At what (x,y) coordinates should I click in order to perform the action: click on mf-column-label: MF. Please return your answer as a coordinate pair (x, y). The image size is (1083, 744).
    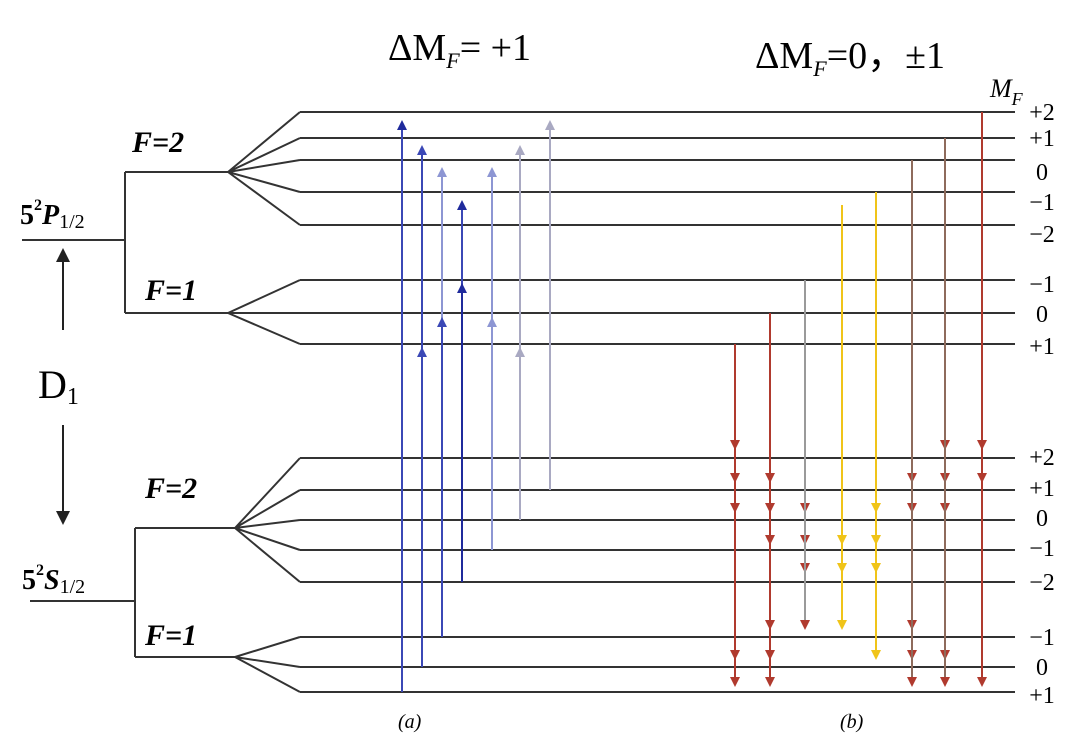
    Looking at the image, I should click on (1006, 91).